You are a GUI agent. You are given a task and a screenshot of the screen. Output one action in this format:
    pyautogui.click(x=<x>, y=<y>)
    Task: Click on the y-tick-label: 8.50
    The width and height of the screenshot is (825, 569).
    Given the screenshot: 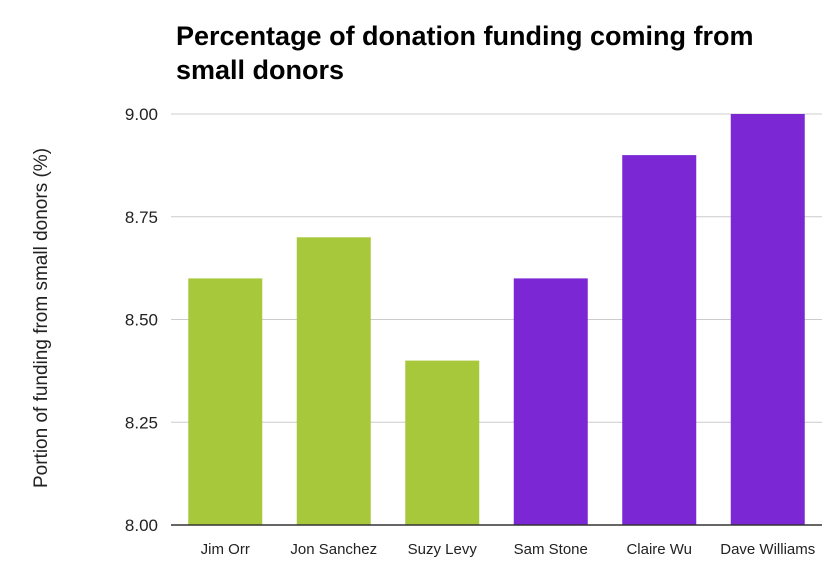 What is the action you would take?
    pyautogui.click(x=141, y=320)
    